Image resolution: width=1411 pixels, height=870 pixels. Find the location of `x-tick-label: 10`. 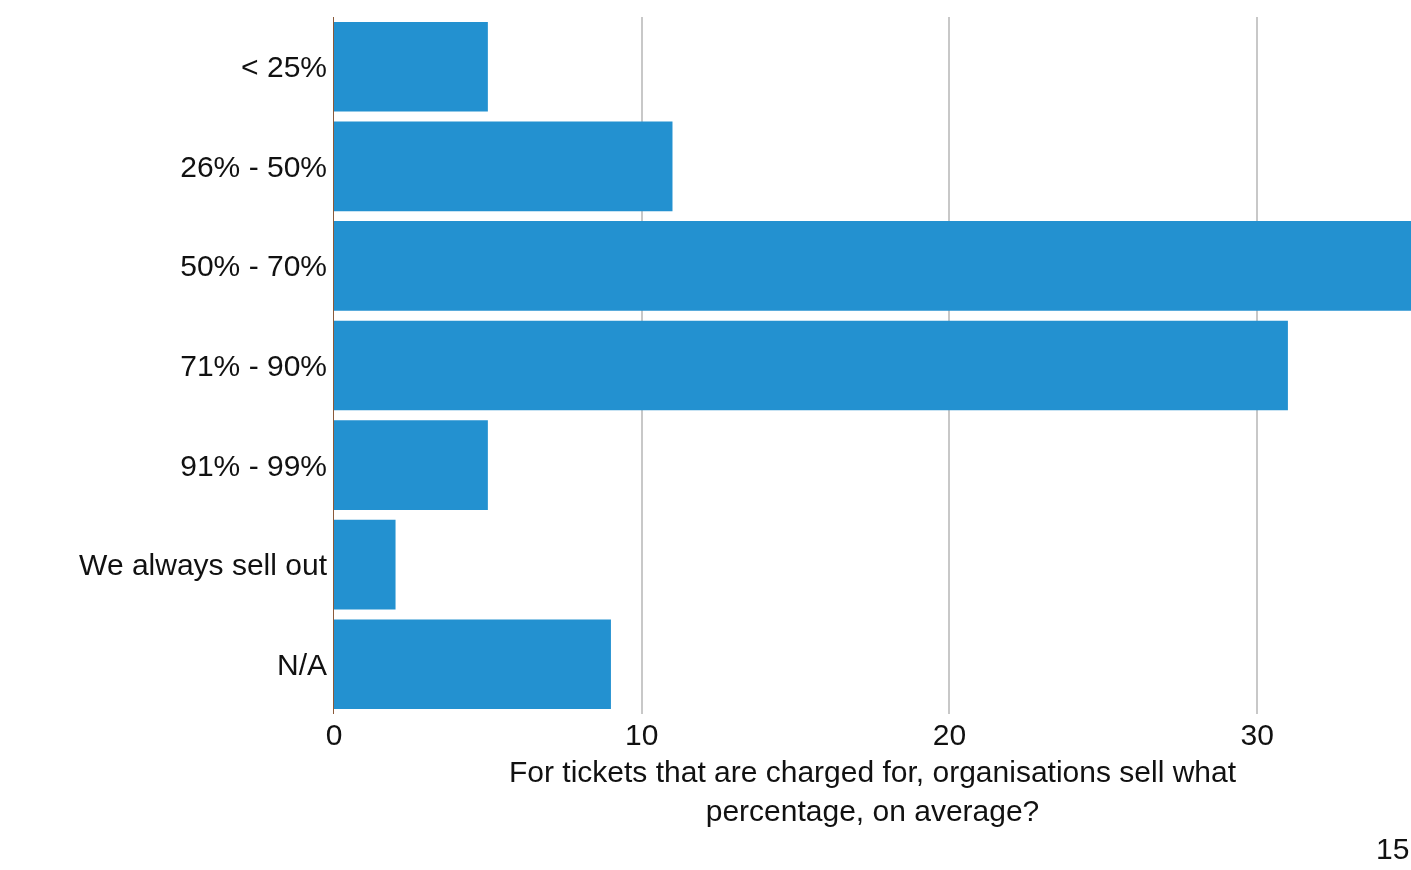

x-tick-label: 10 is located at coordinates (642, 734).